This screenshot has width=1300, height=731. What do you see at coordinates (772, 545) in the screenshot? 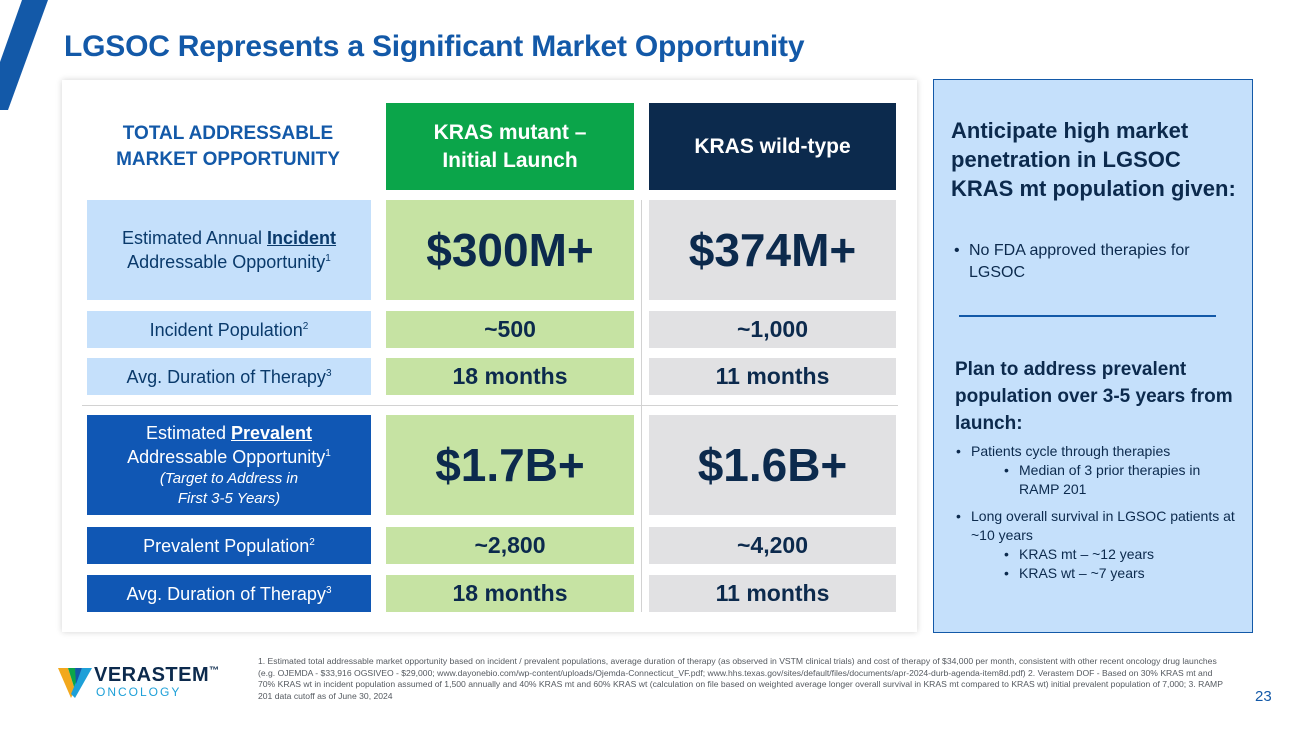
I see `prevalent-population-wild: ~4,200` at bounding box center [772, 545].